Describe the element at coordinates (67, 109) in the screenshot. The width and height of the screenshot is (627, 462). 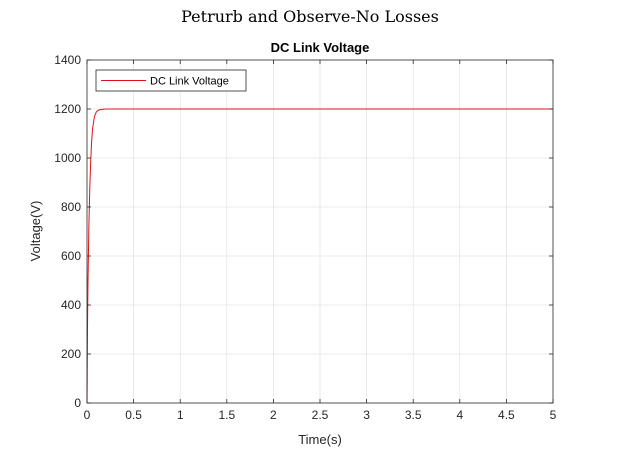
I see `y-tick-label: 1200` at that location.